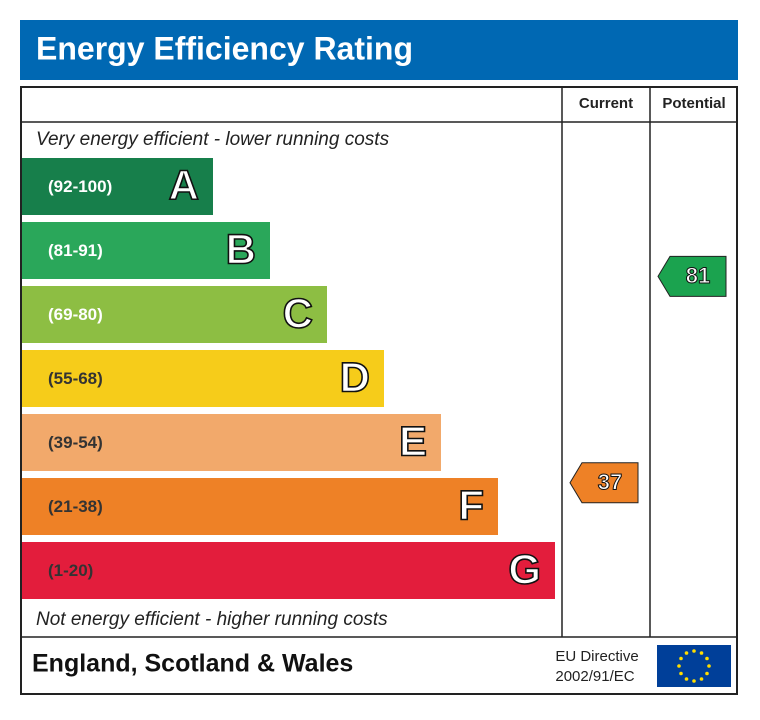 The height and width of the screenshot is (720, 760). What do you see at coordinates (594, 676) in the screenshot?
I see `directive: 2002/91/EC` at bounding box center [594, 676].